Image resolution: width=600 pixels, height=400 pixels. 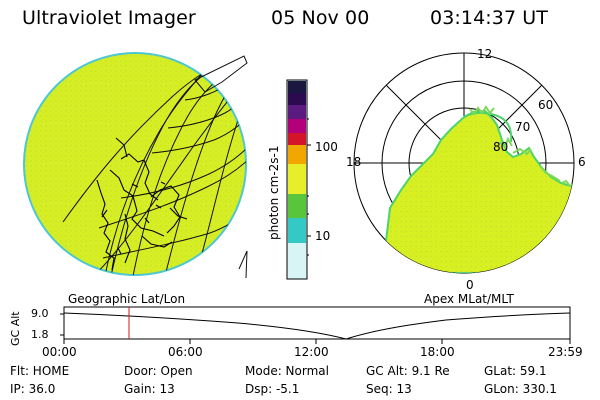 I want to click on status-ip: IP: 36.0, so click(x=33, y=389).